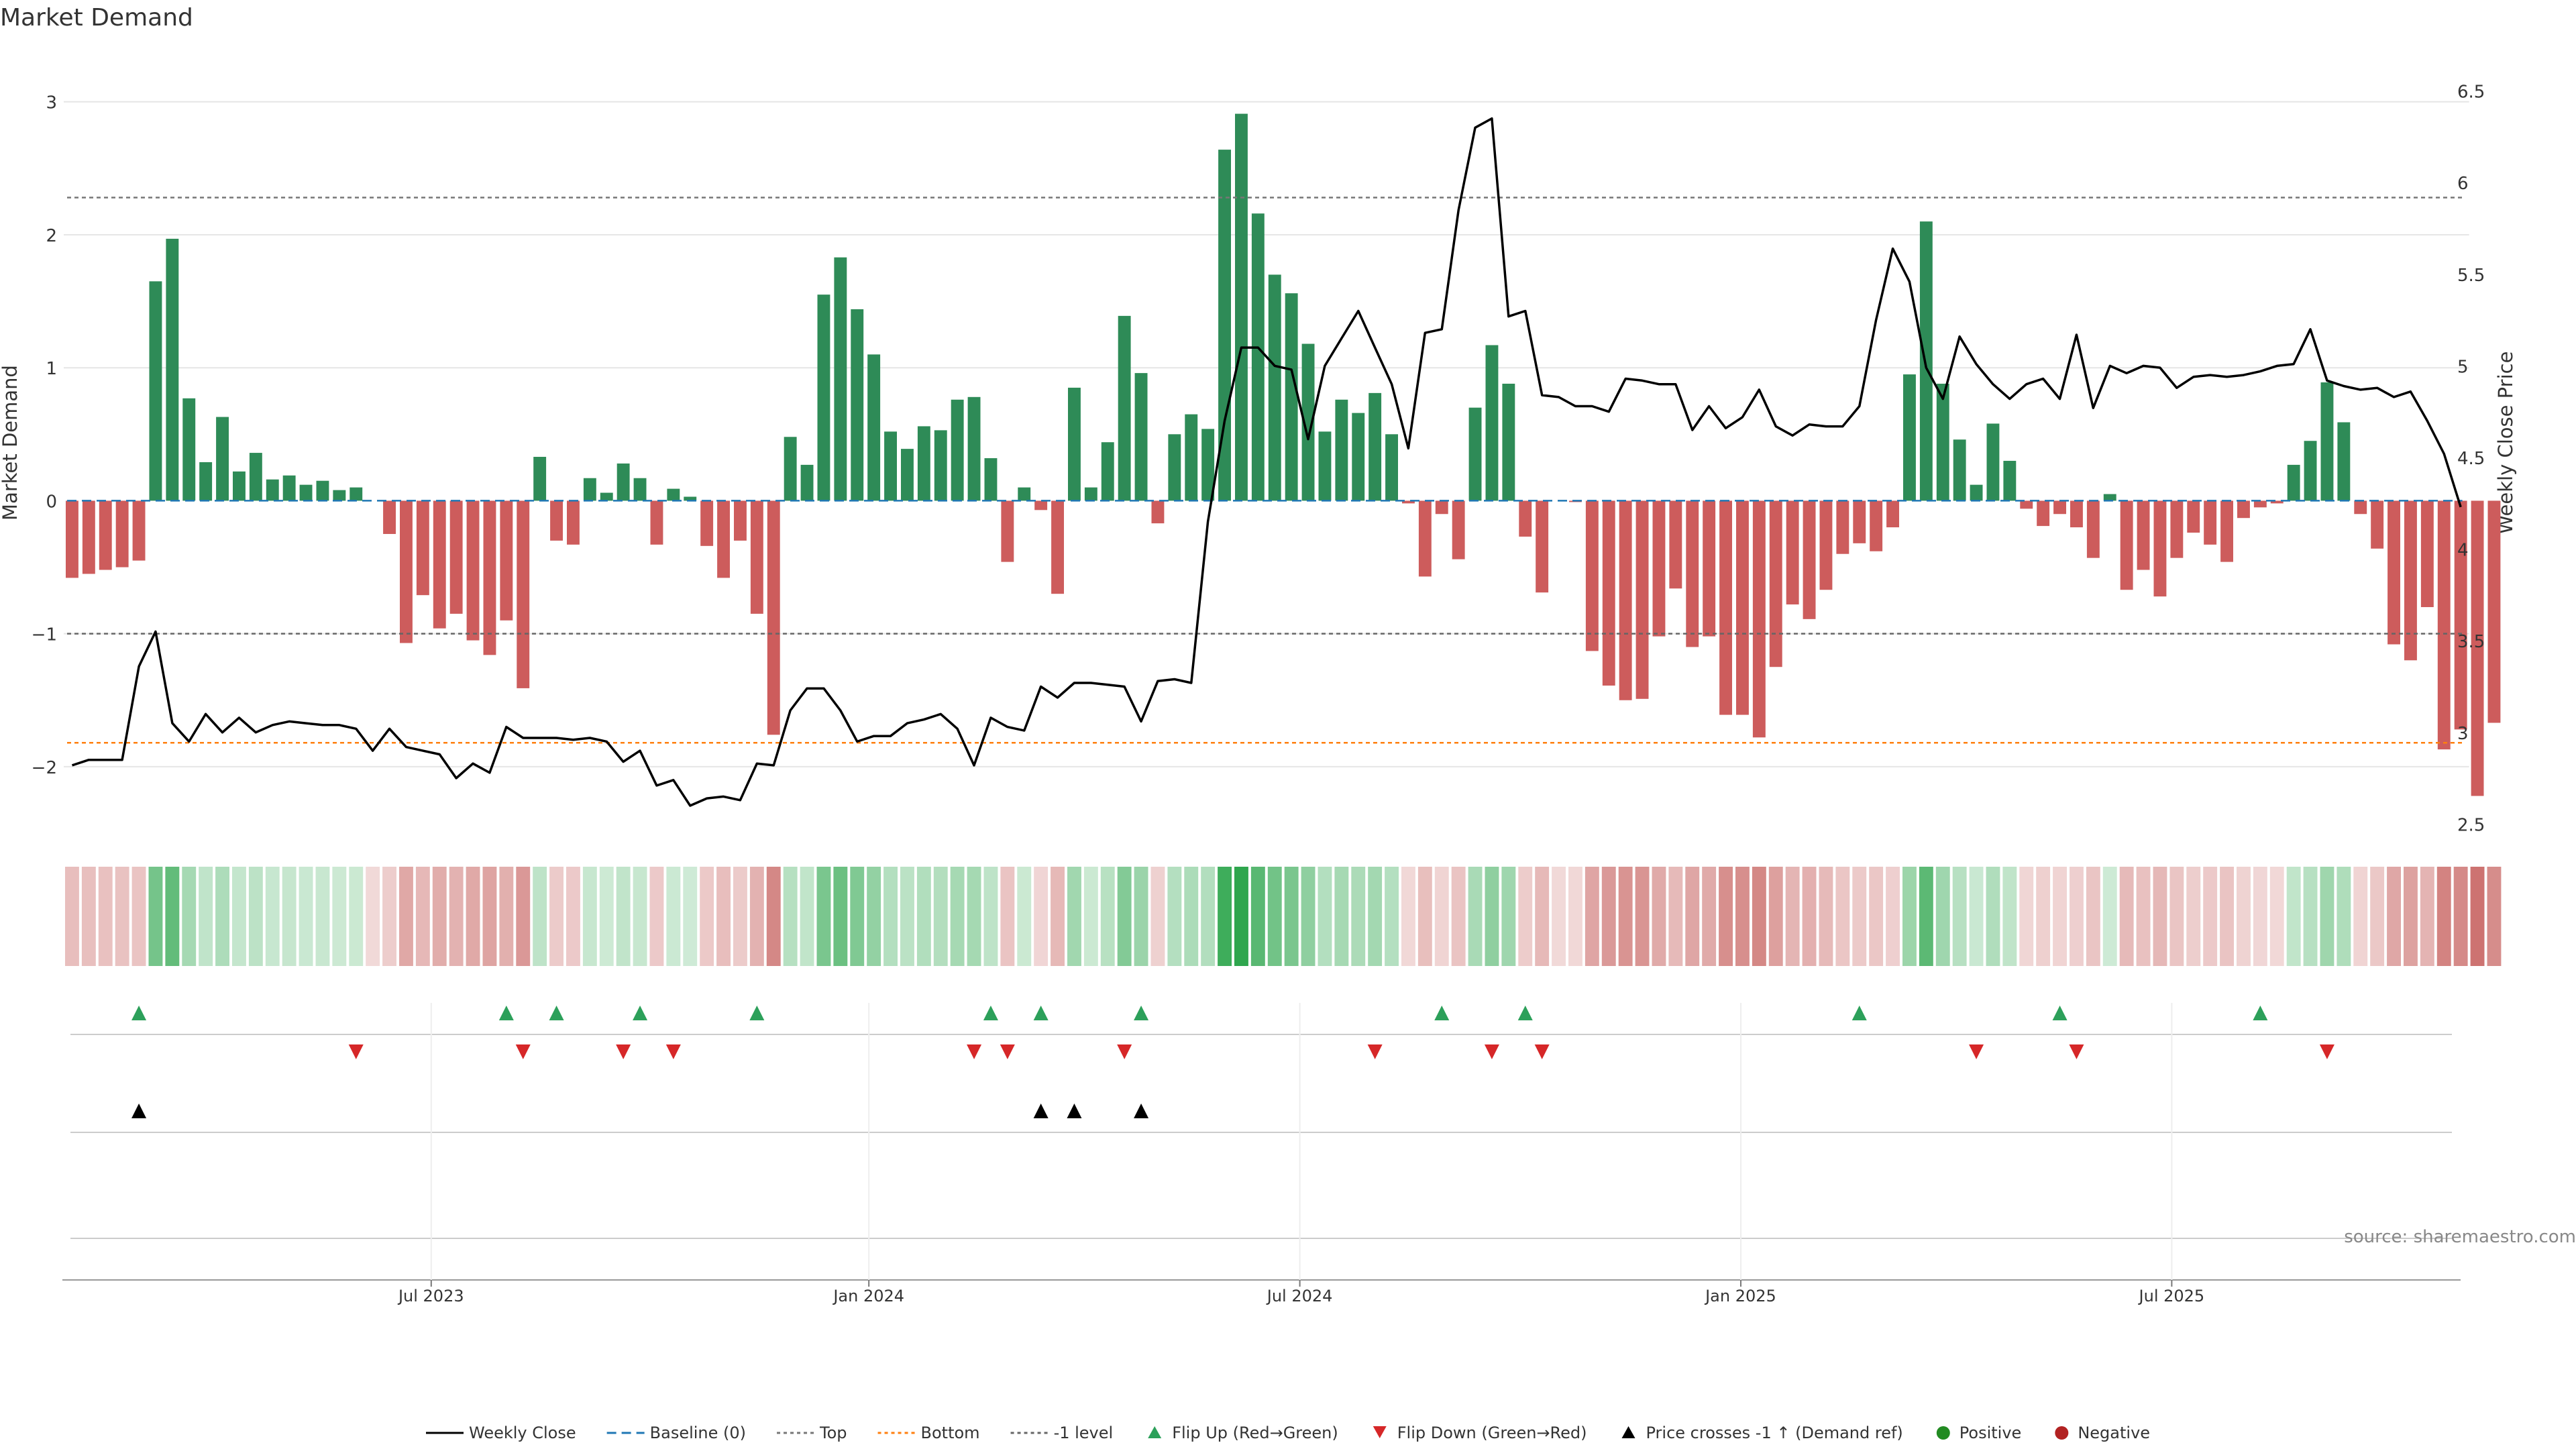 Image resolution: width=2576 pixels, height=1449 pixels. Describe the element at coordinates (676, 1433) in the screenshot. I see `legend-item-baseline: Baseline (0)` at that location.